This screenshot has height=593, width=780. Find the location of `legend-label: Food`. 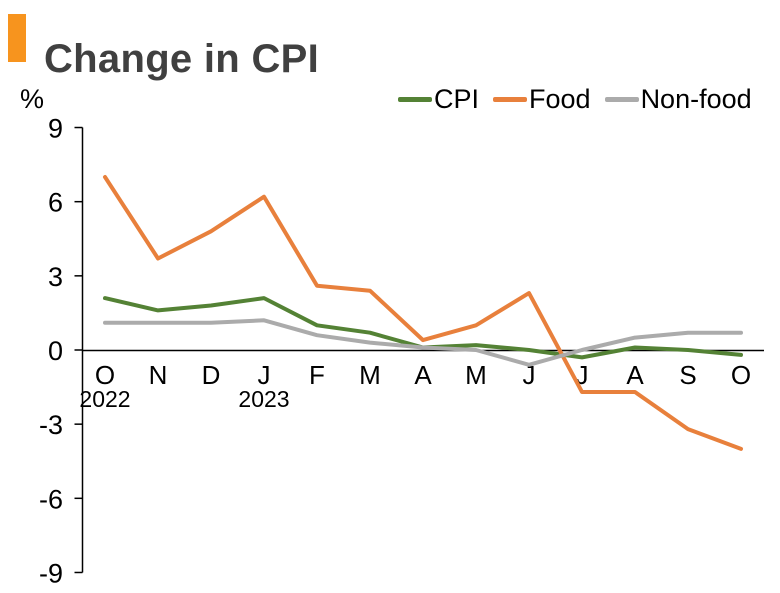

legend-label: Food is located at coordinates (560, 99).